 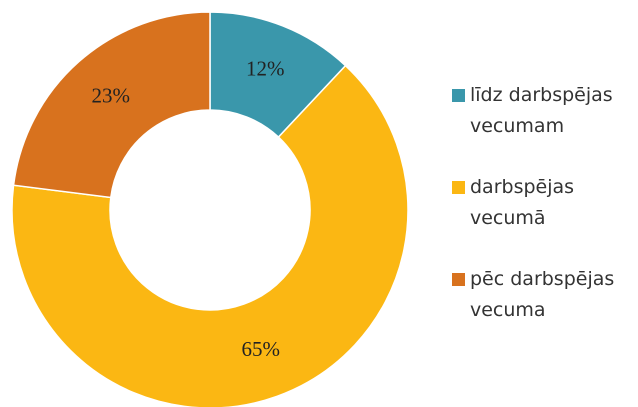 What do you see at coordinates (261, 349) in the screenshot?
I see `data-label: 65%` at bounding box center [261, 349].